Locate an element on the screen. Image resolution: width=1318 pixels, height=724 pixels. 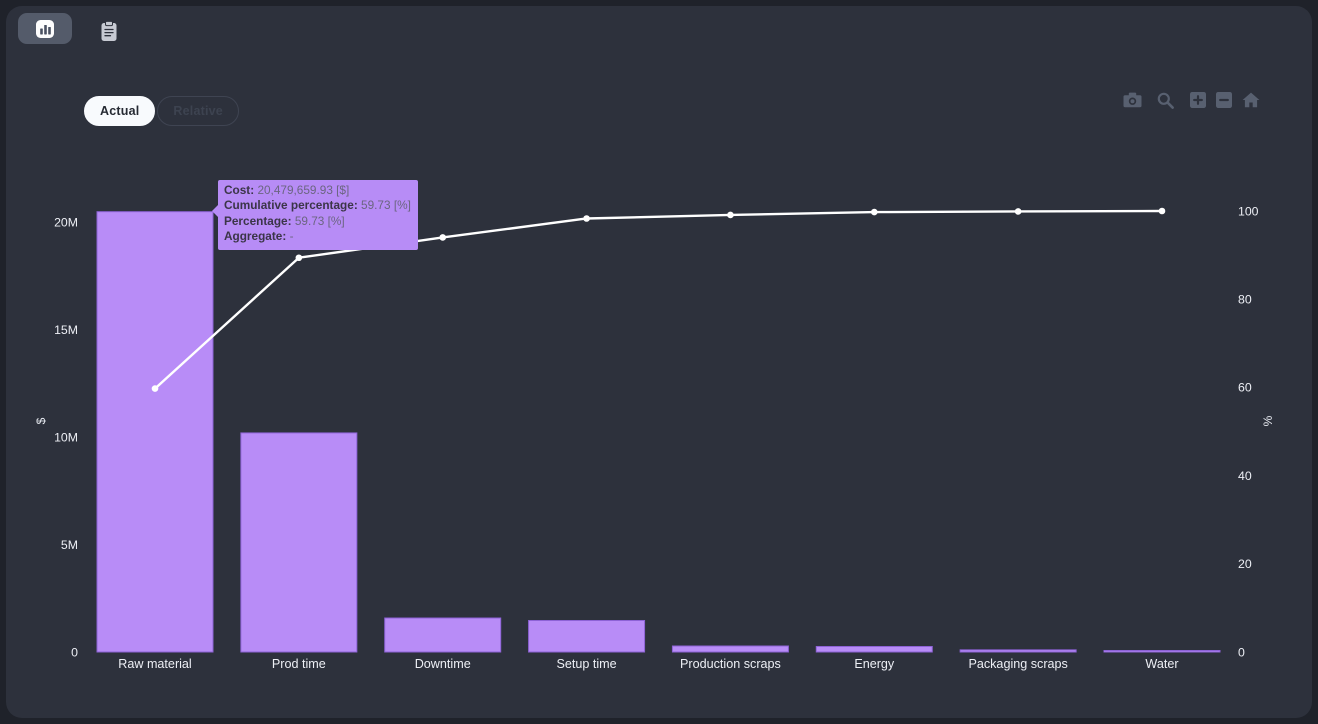
toggle-relative-button: Relative is located at coordinates (198, 111).